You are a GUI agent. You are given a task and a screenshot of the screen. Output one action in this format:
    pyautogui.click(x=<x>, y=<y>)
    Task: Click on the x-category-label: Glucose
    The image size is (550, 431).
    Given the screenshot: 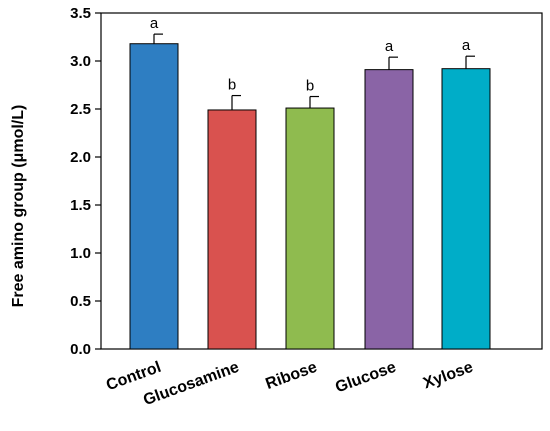 What is the action you would take?
    pyautogui.click(x=365, y=378)
    